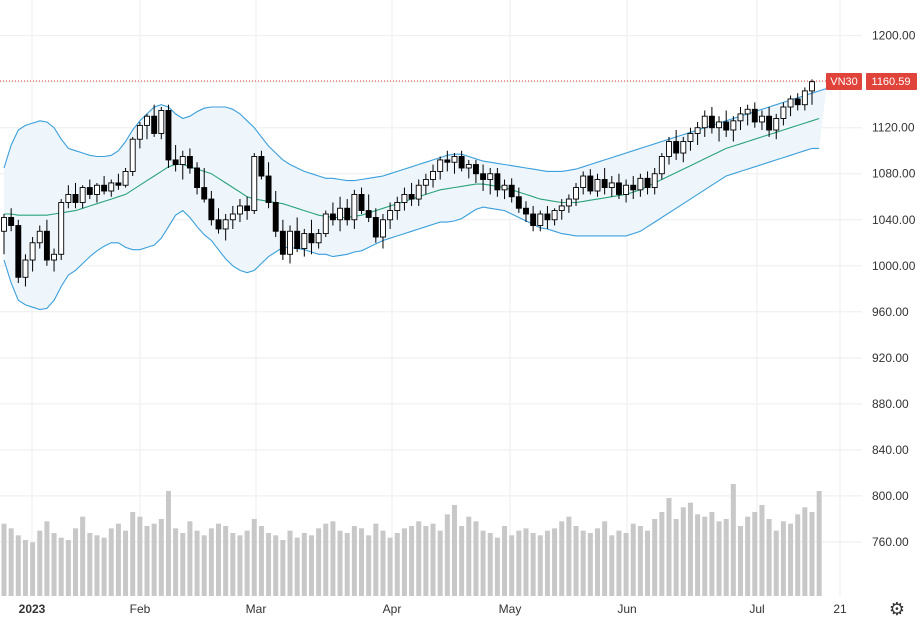 This screenshot has width=917, height=630. What do you see at coordinates (894, 36) in the screenshot?
I see `y-tick-label: 1200.00` at bounding box center [894, 36].